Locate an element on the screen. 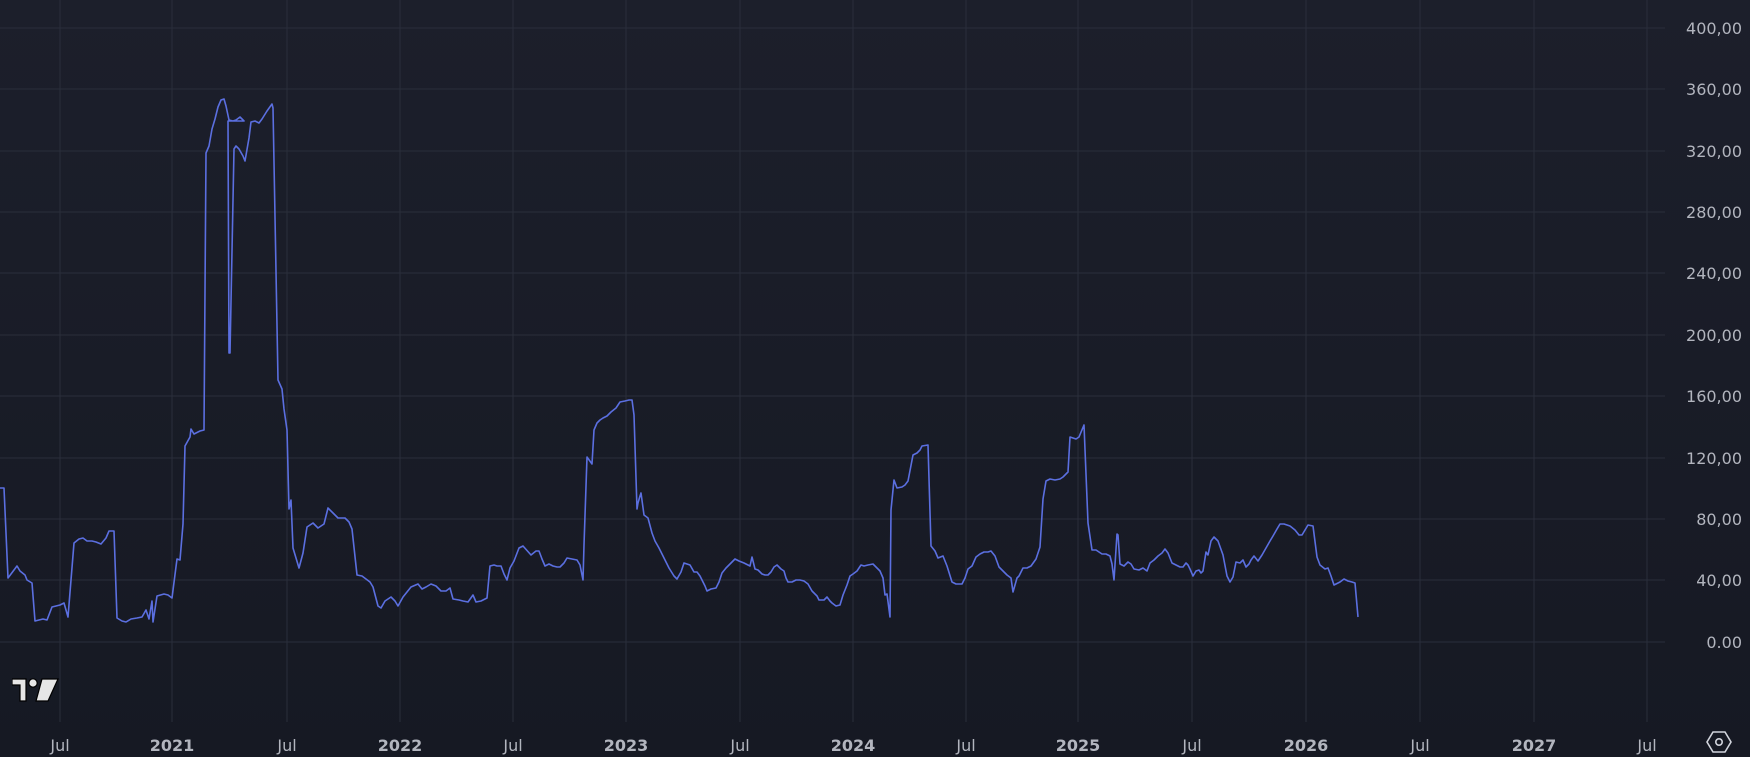 This screenshot has height=757, width=1750. y-axis-label: 160,00 is located at coordinates (1714, 396).